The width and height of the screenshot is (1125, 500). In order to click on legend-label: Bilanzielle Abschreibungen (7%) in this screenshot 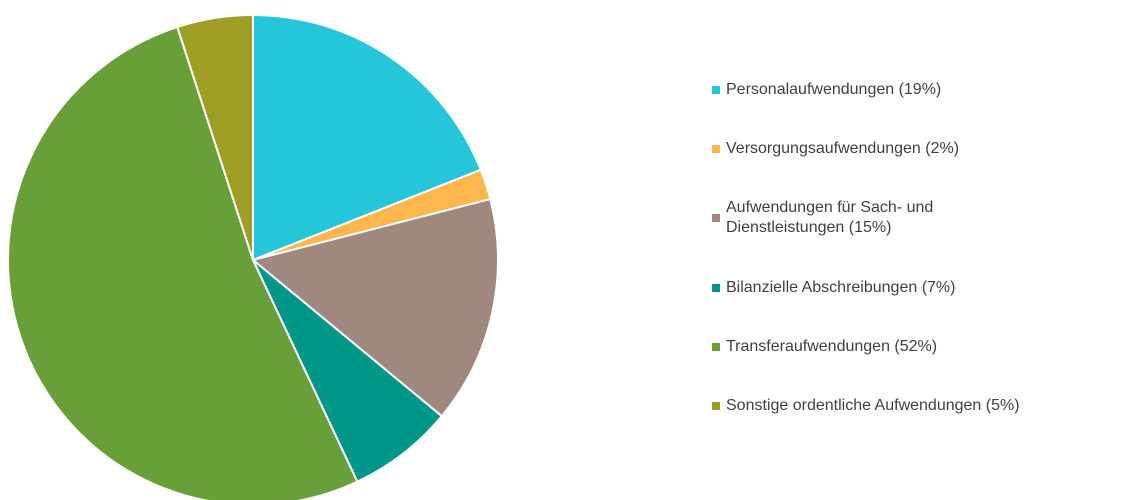, I will do `click(841, 287)`.